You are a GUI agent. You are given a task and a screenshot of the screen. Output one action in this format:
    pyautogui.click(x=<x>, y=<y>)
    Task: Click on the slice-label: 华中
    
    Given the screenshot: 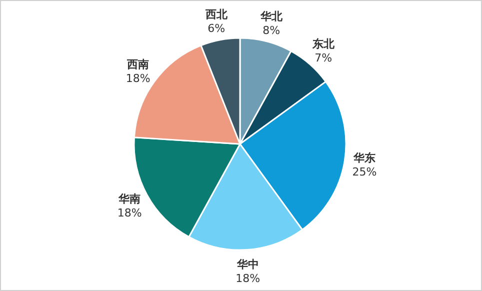 What is the action you would take?
    pyautogui.click(x=247, y=264)
    